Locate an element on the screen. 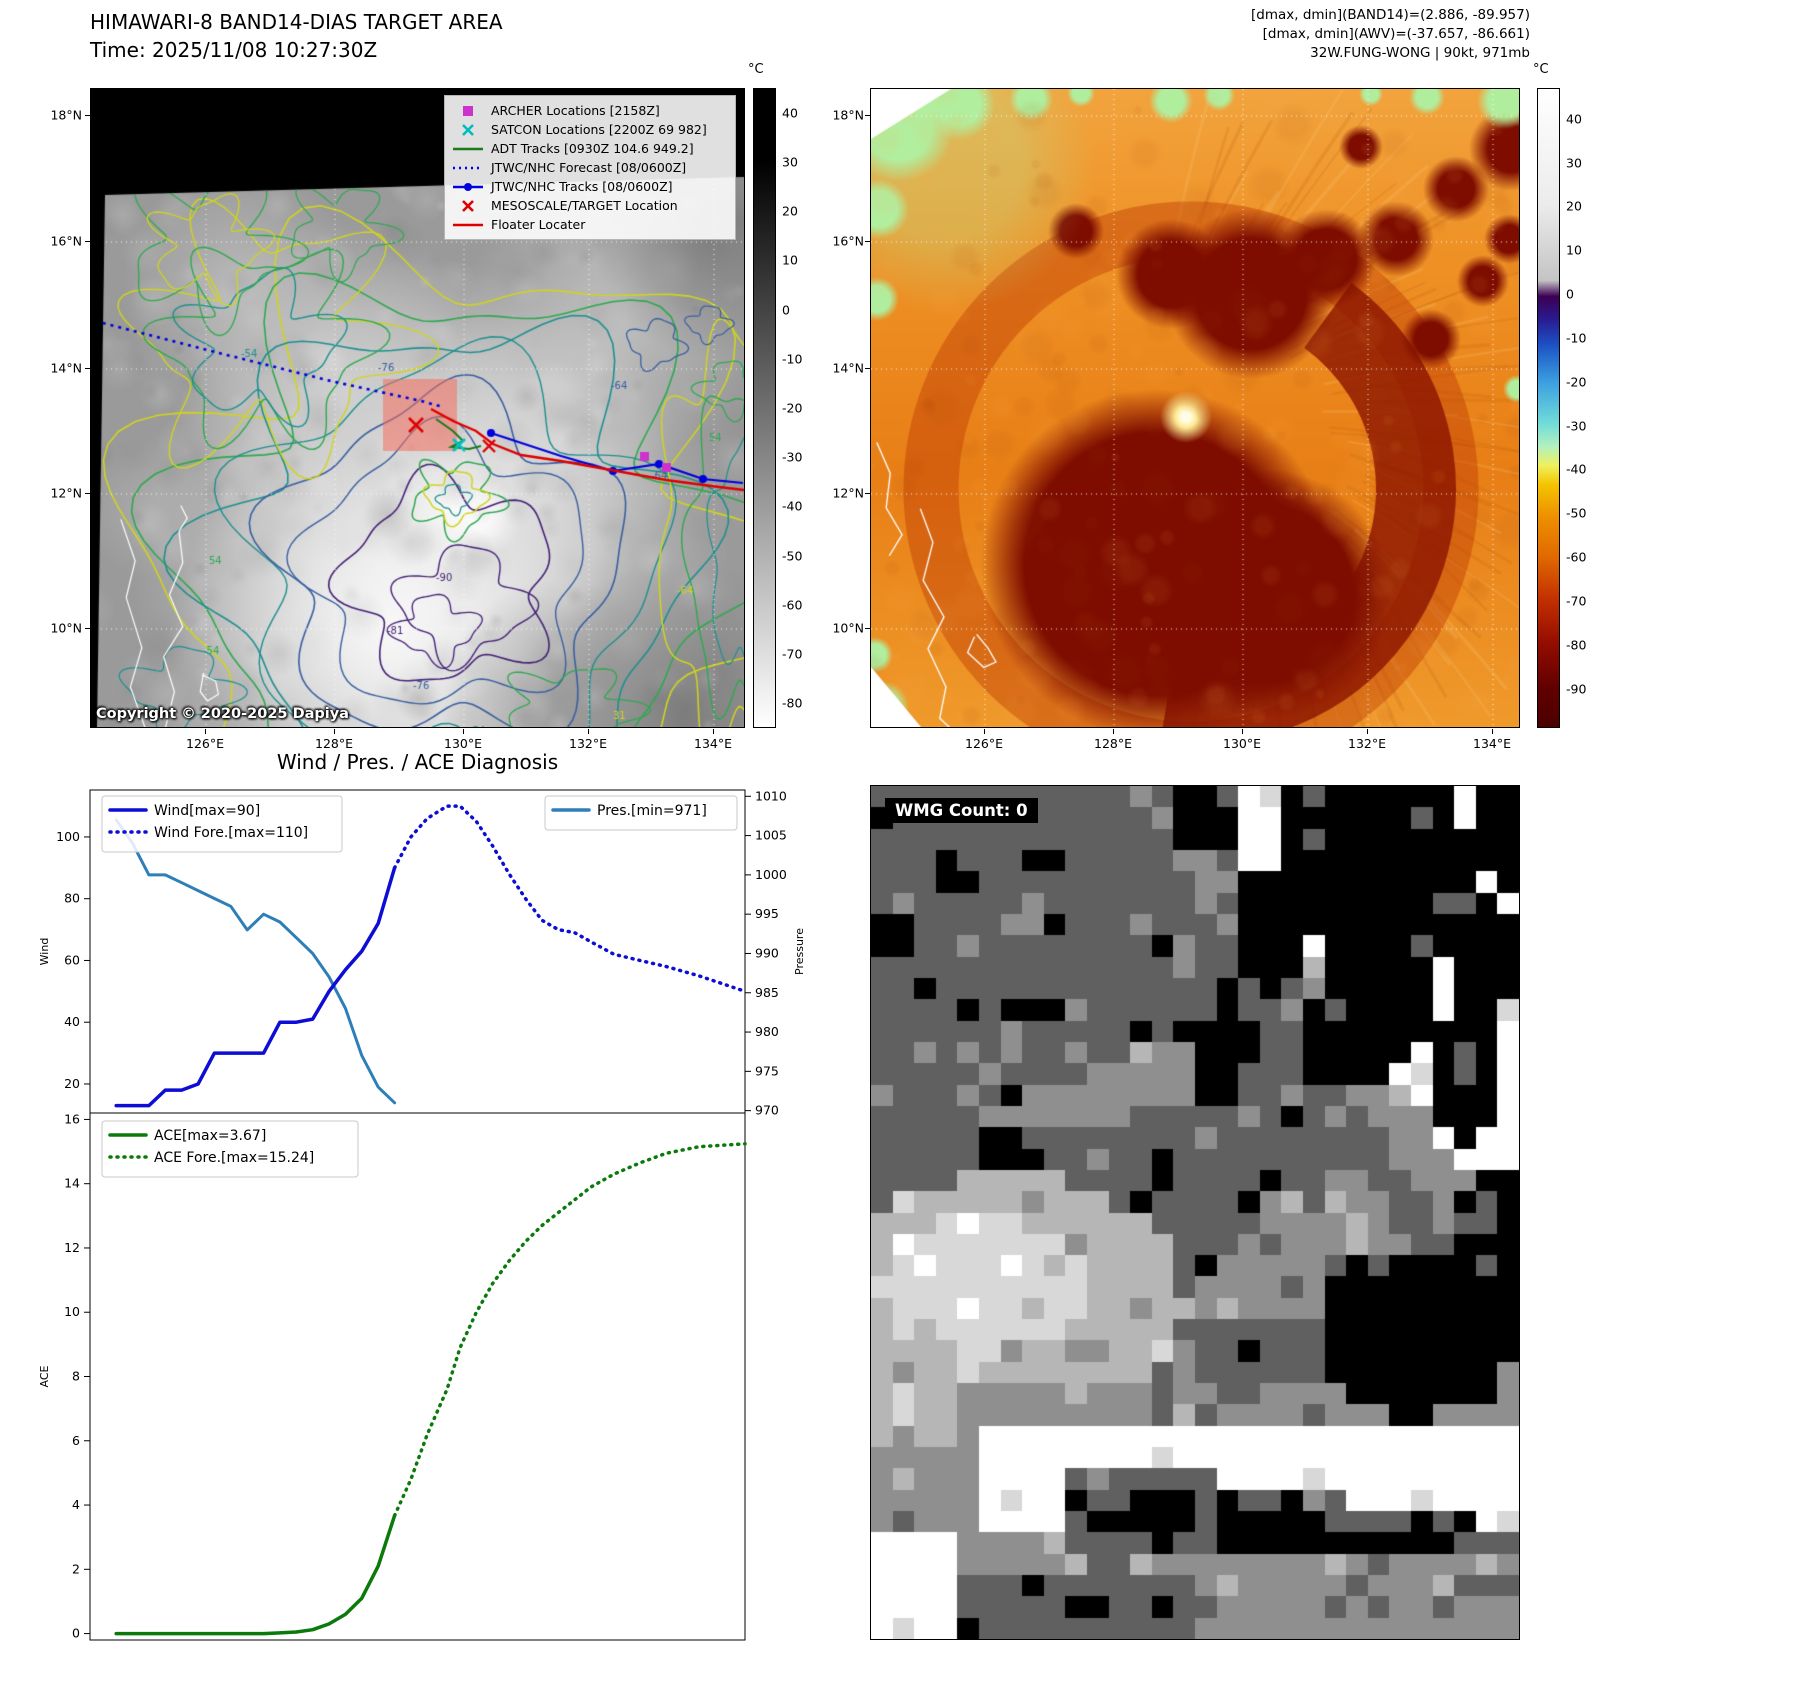 The width and height of the screenshot is (1797, 1690). band14-x-tick: 130°E is located at coordinates (463, 743).